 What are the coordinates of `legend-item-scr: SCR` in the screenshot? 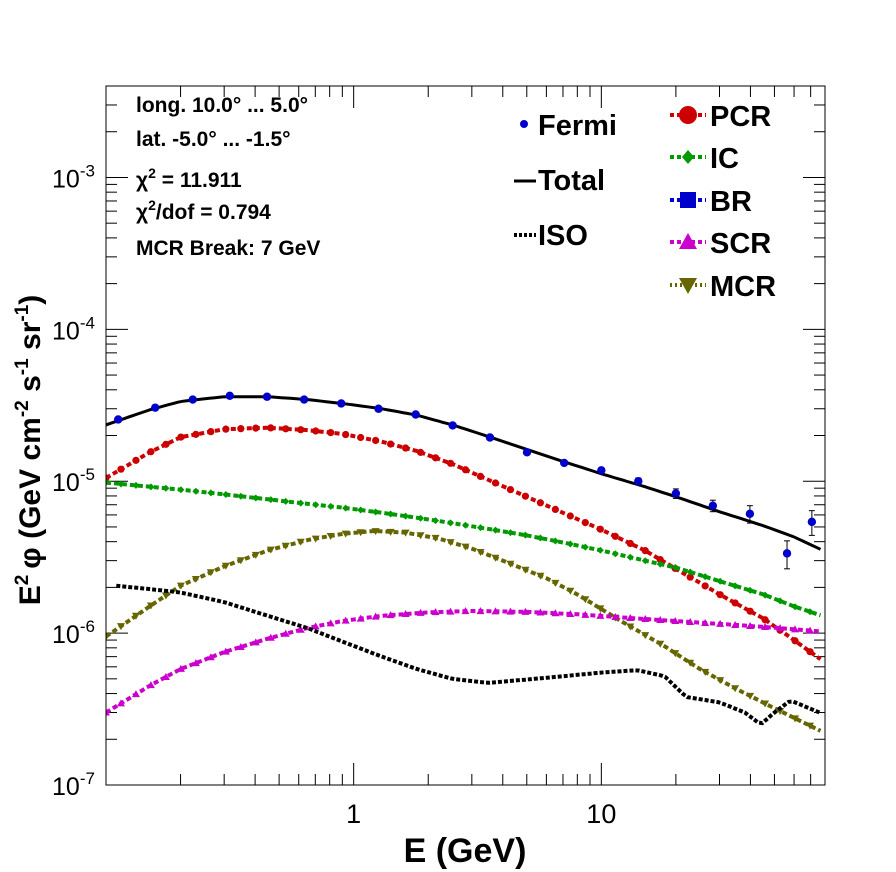 It's located at (720, 244).